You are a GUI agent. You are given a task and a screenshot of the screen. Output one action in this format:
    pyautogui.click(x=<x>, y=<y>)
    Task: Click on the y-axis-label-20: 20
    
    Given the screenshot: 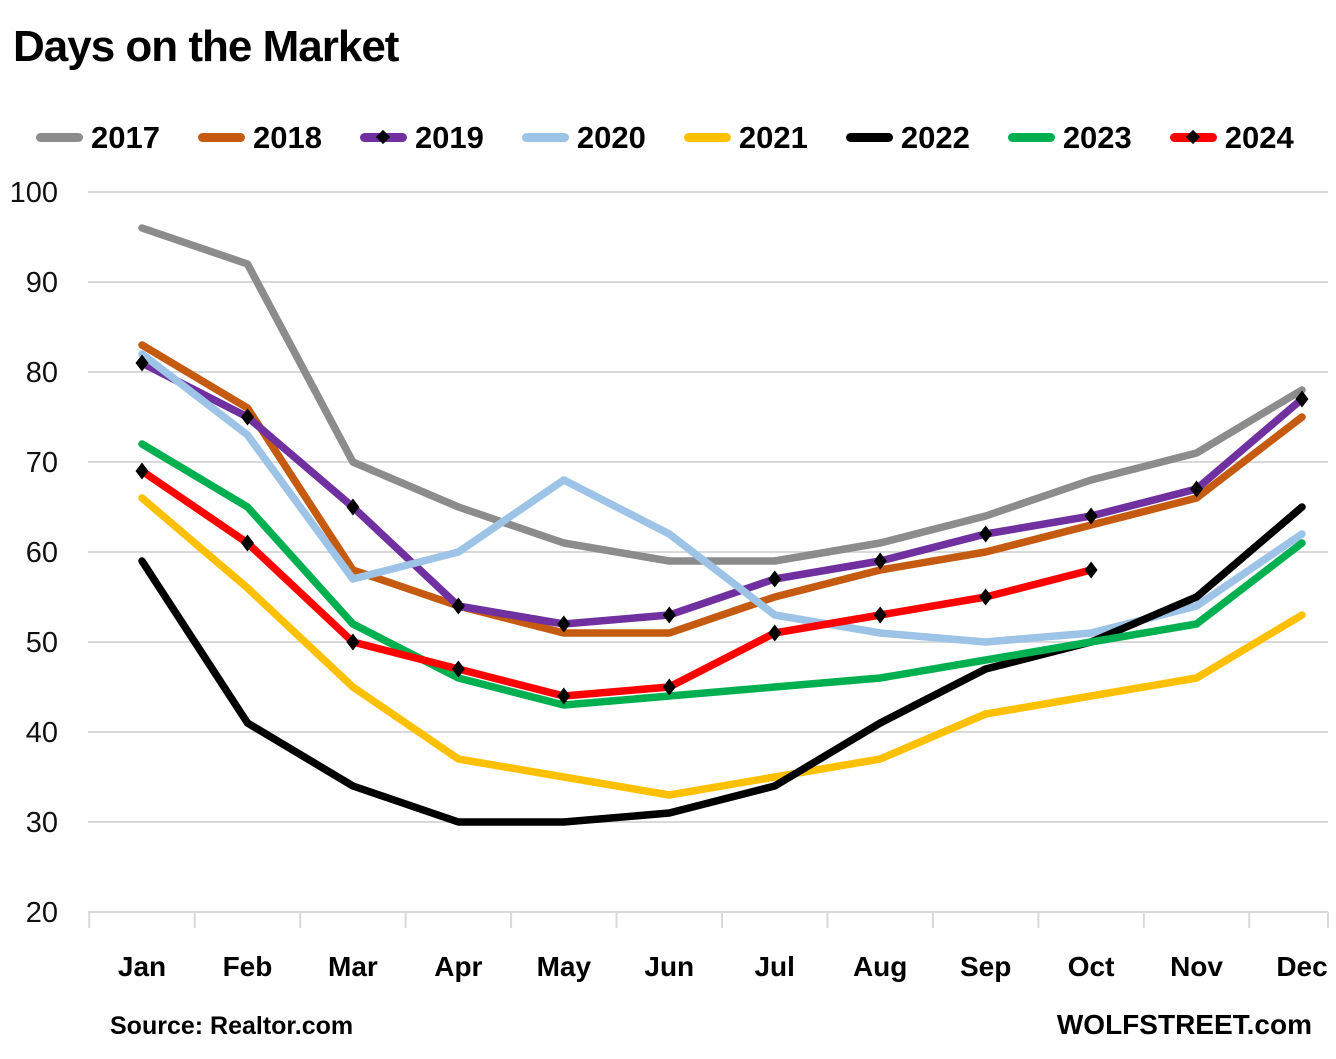 What is the action you would take?
    pyautogui.click(x=42, y=913)
    